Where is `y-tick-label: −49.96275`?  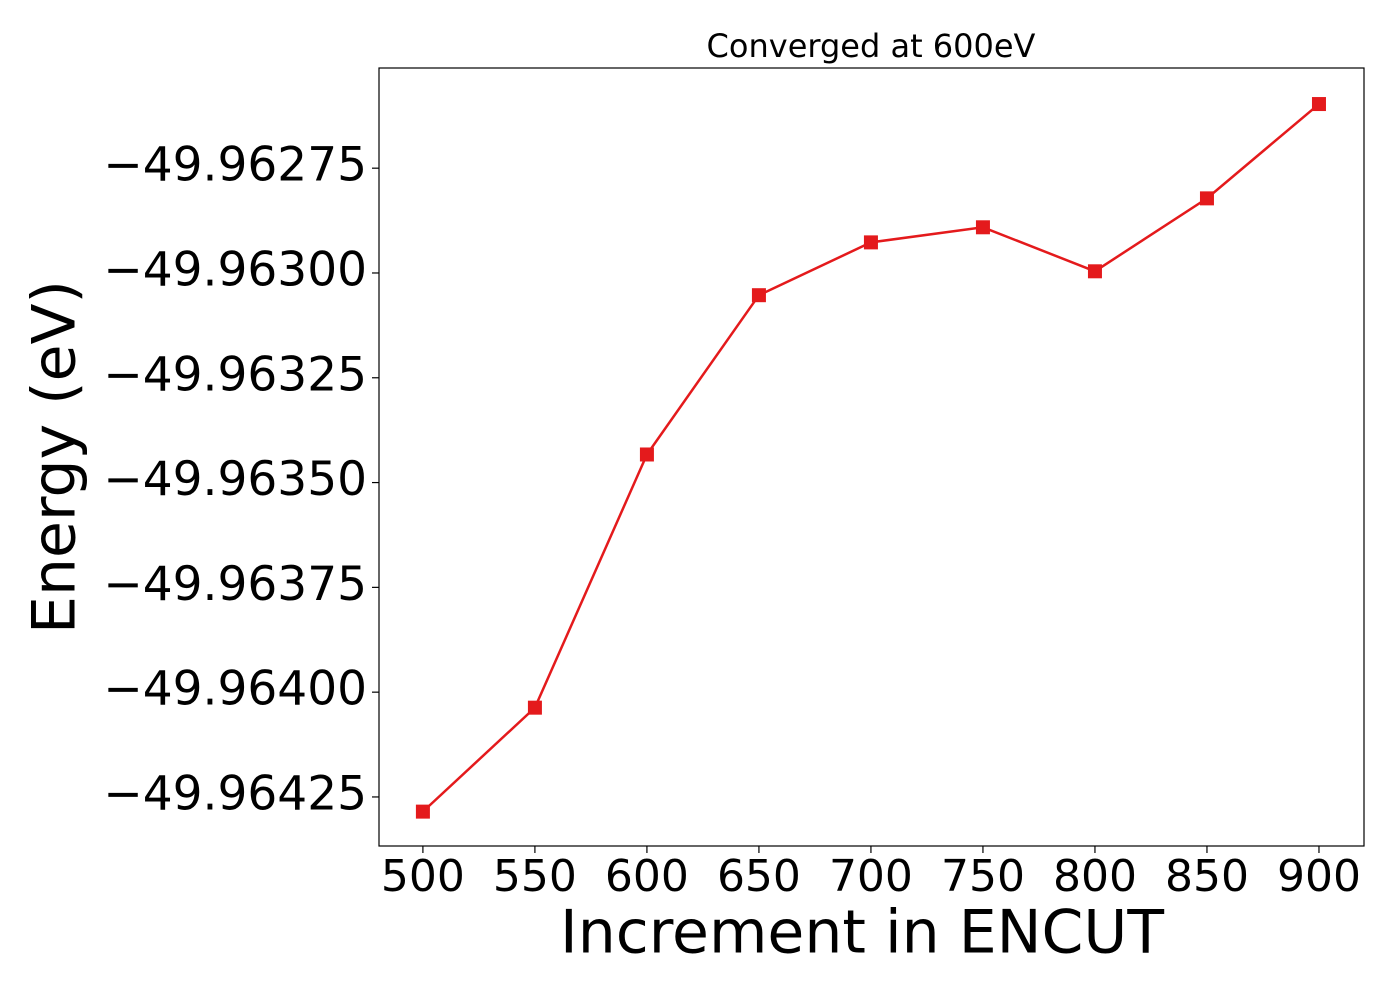
y-tick-label: −49.96275 is located at coordinates (235, 165).